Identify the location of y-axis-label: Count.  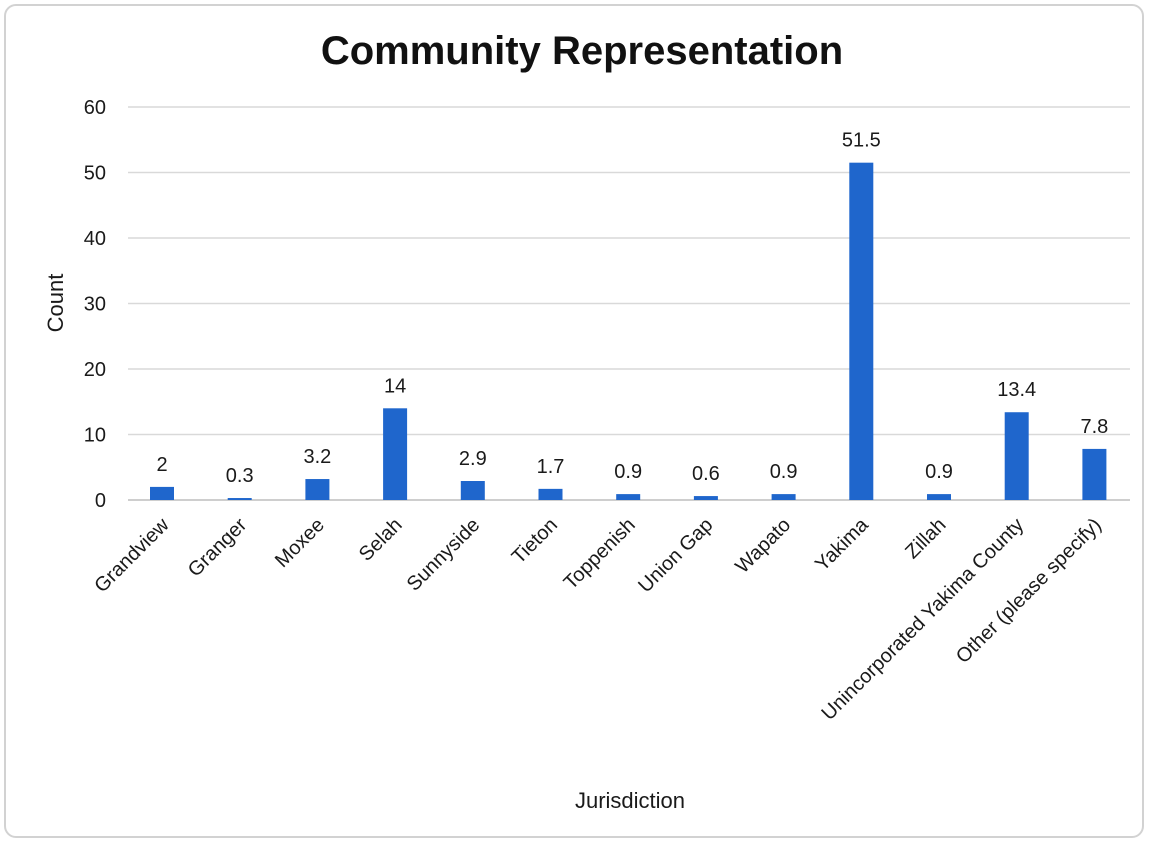
(55, 303).